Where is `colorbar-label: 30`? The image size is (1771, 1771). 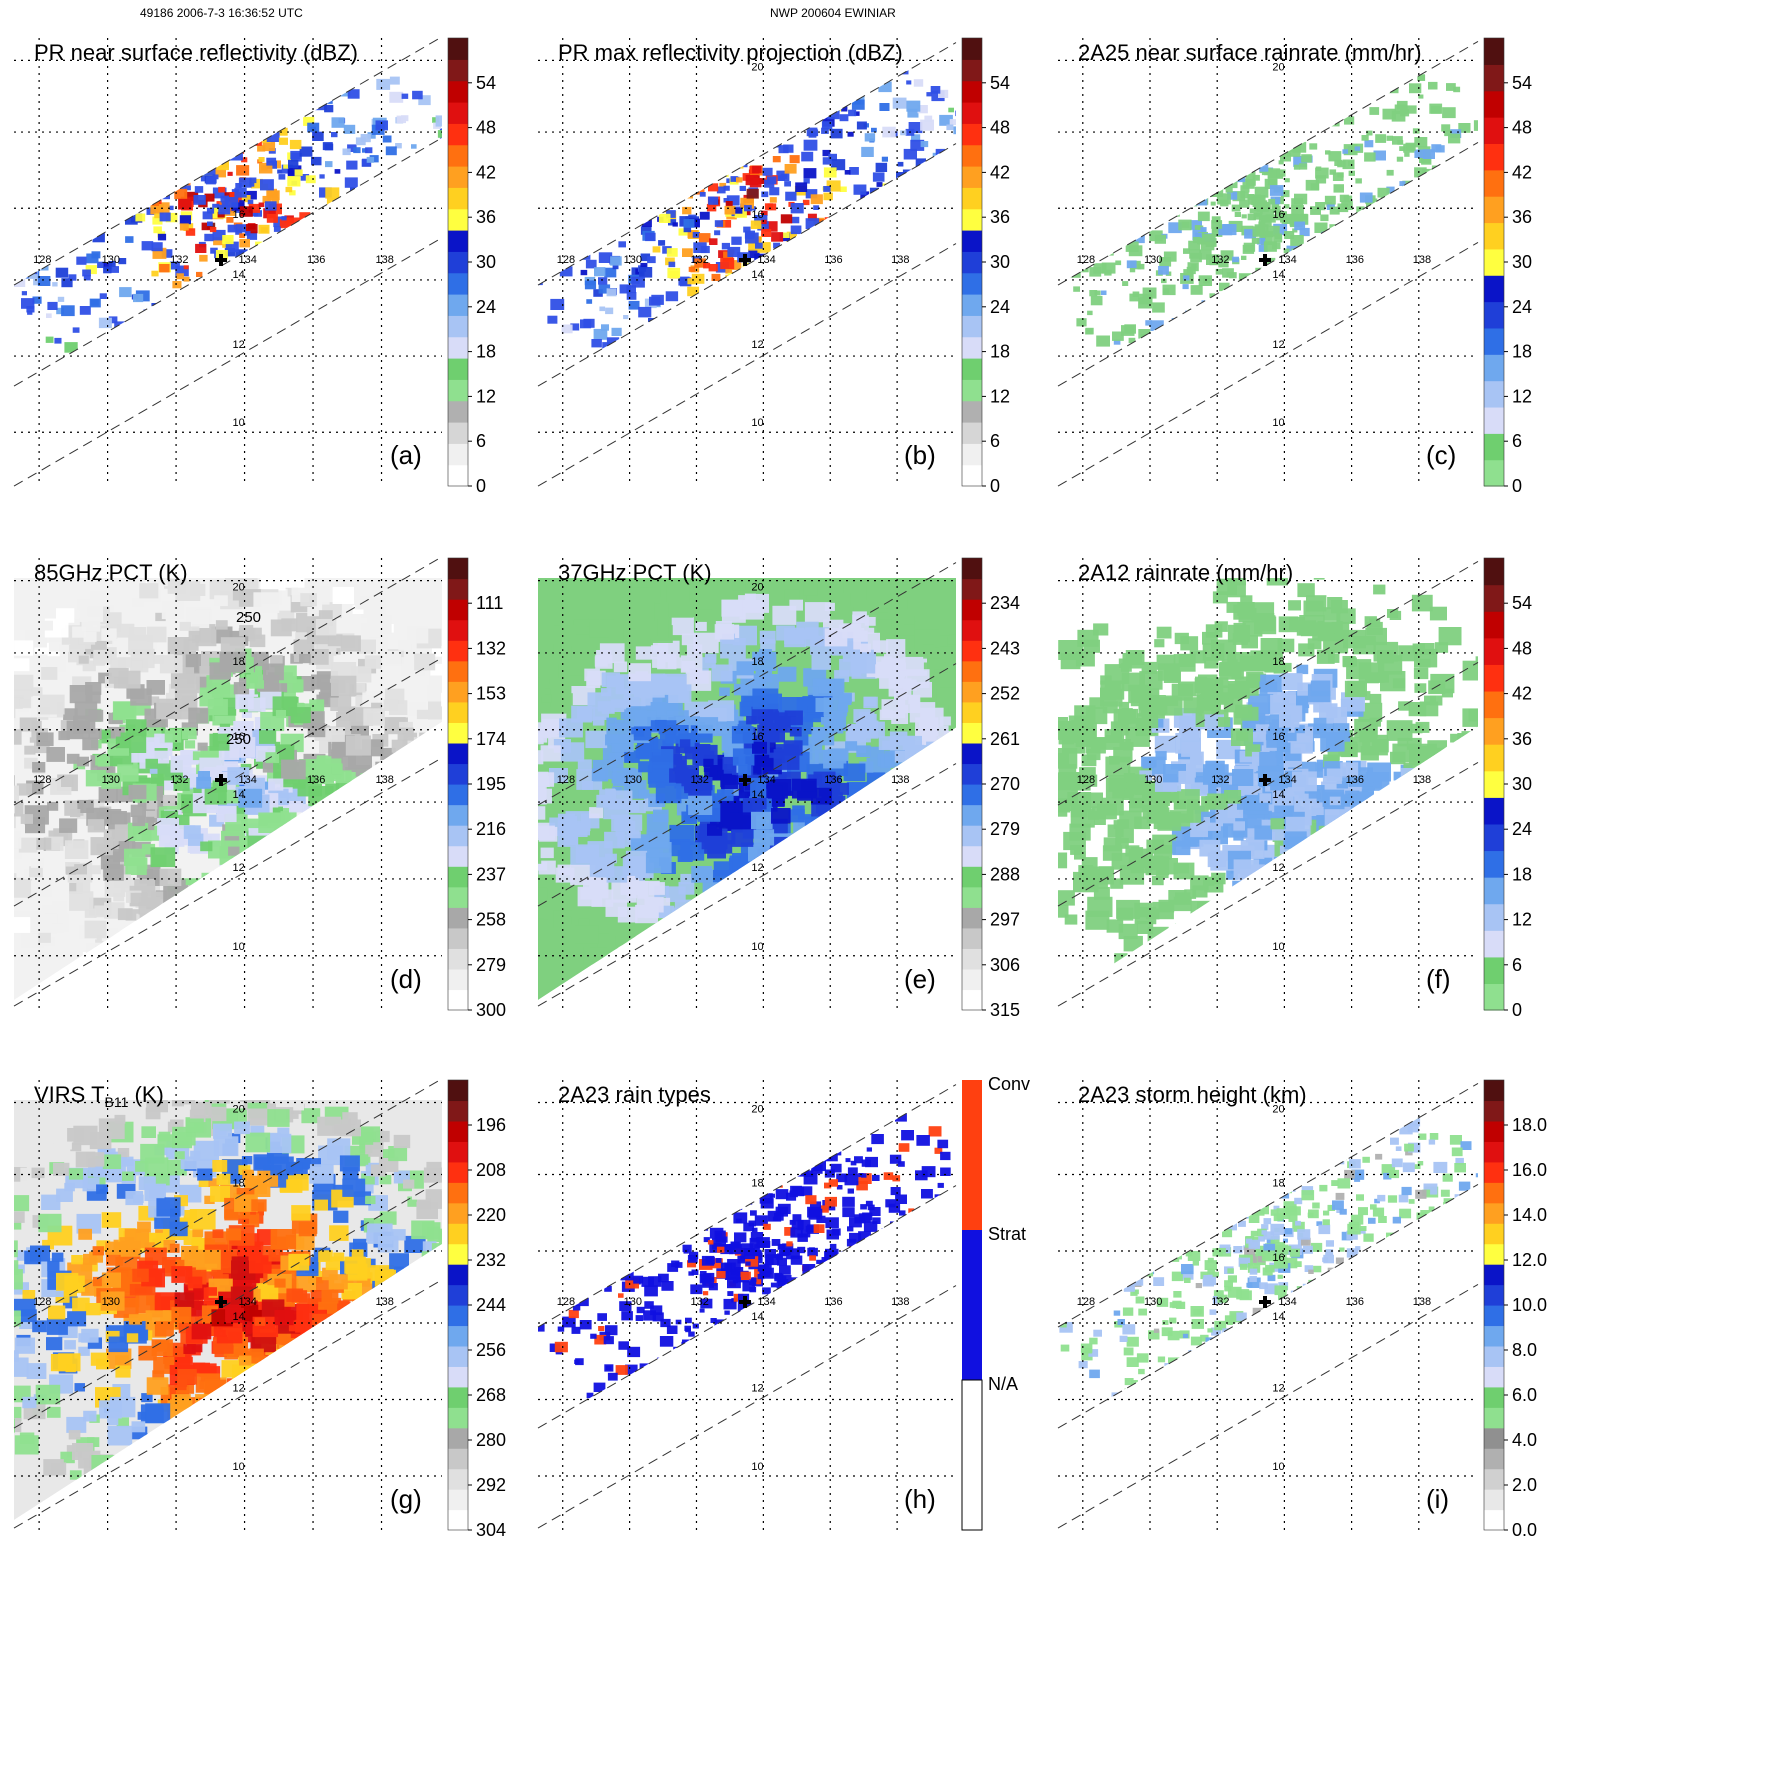
colorbar-label: 30 is located at coordinates (1000, 262).